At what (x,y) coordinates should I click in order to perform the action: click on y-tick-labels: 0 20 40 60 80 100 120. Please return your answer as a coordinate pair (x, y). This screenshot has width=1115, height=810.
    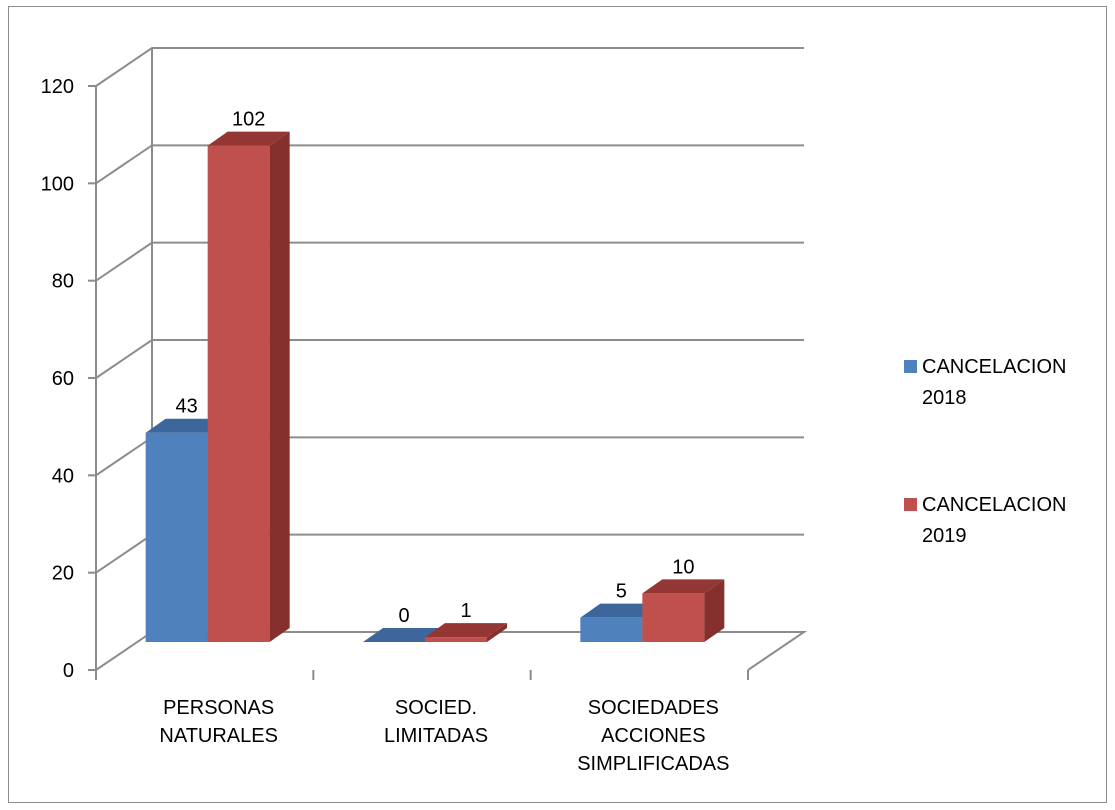
    Looking at the image, I should click on (57, 379).